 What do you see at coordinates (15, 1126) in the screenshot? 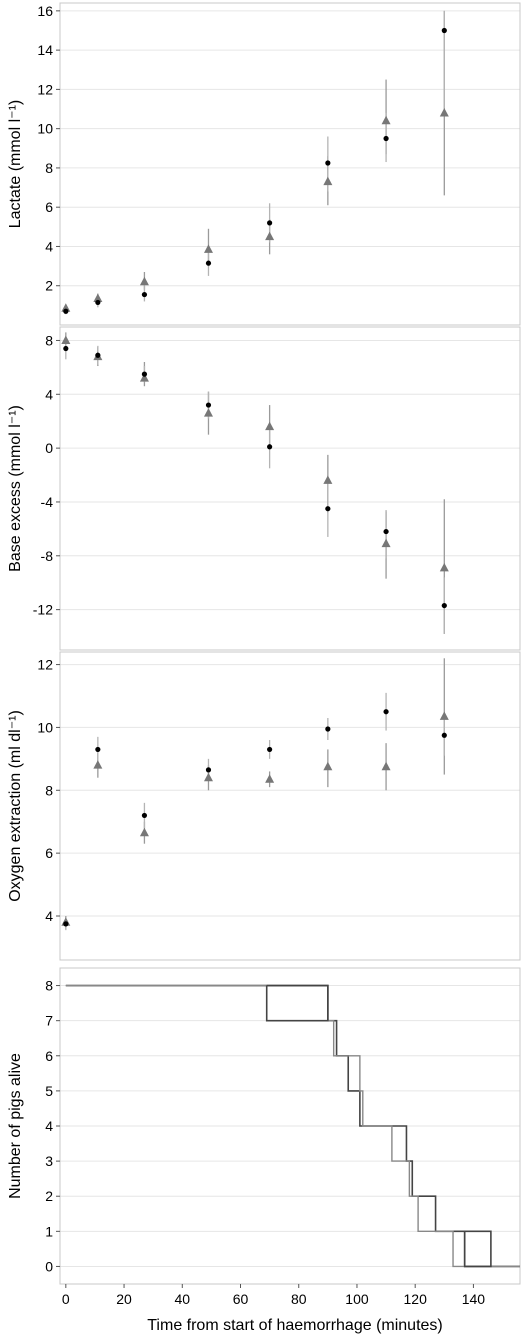
I see `y-axis-label: Number of pigs alive` at bounding box center [15, 1126].